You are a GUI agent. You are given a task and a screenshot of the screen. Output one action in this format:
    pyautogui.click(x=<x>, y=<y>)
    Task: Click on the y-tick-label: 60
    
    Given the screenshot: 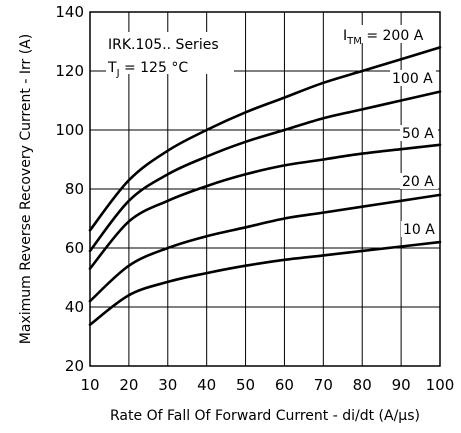 What is the action you would take?
    pyautogui.click(x=74, y=248)
    